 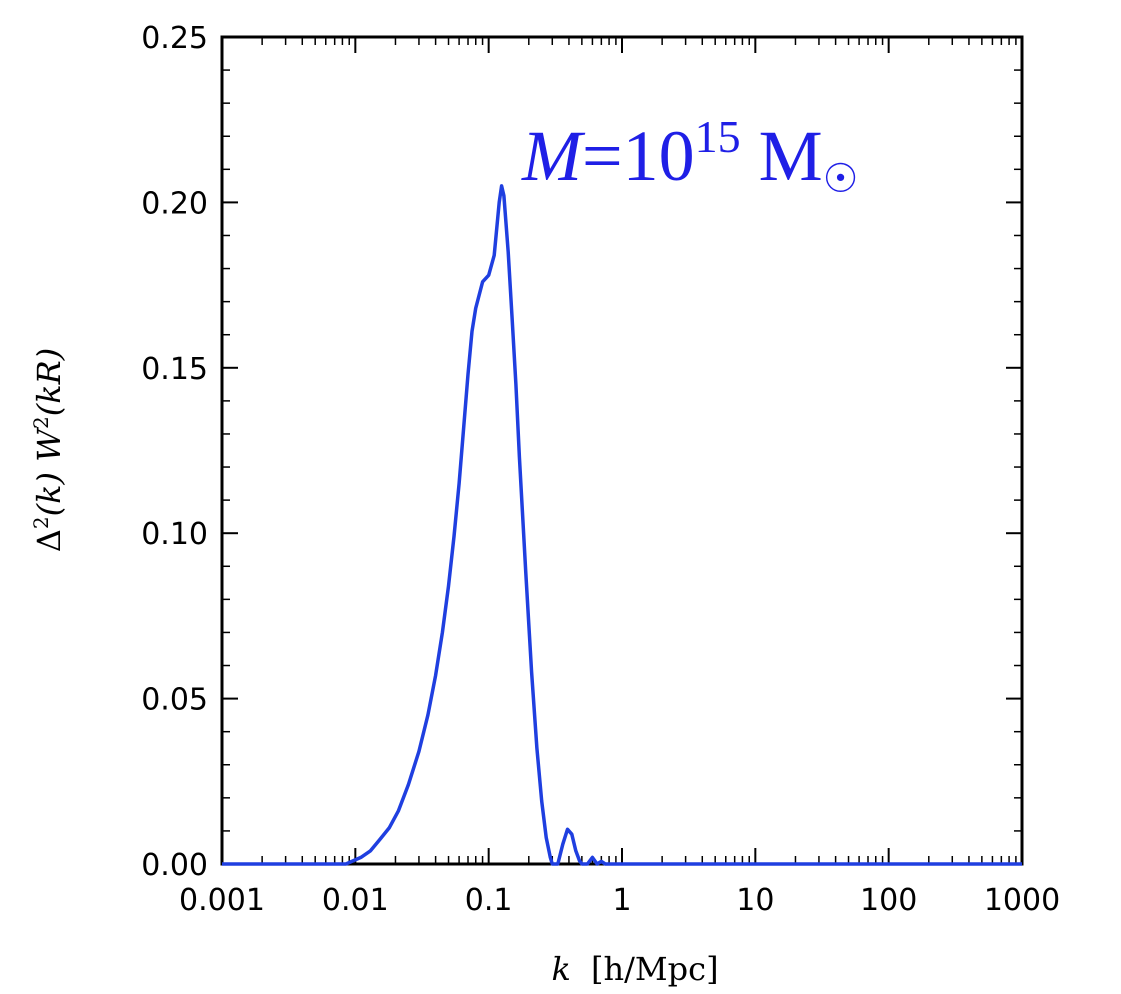 What do you see at coordinates (174, 534) in the screenshot?
I see `y-tick-label: 0.10` at bounding box center [174, 534].